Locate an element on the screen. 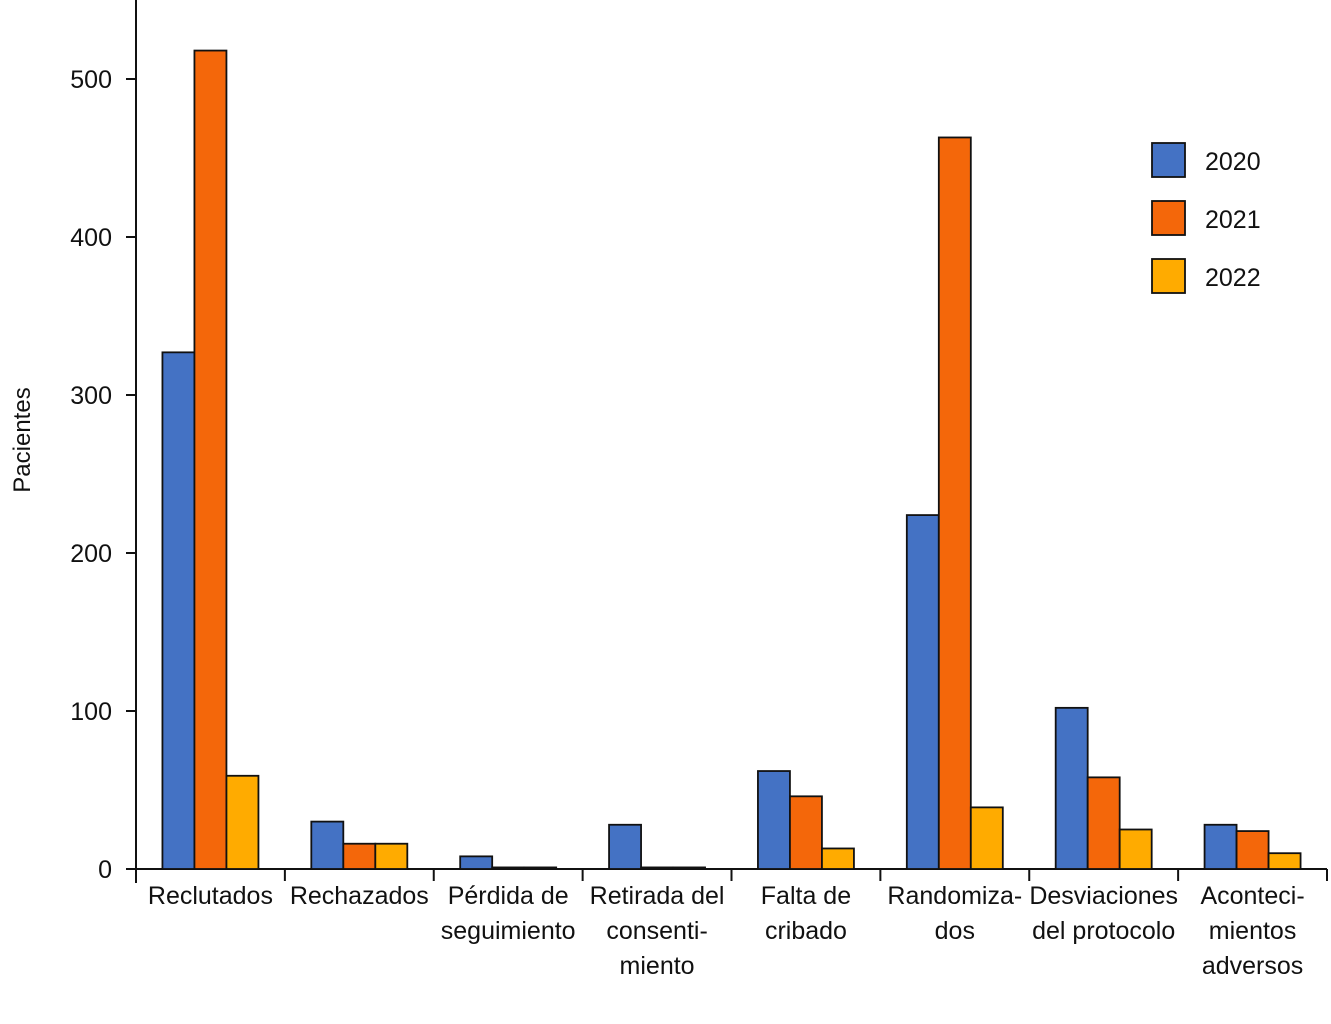 The height and width of the screenshot is (1024, 1331). x-category-label: Rechazados is located at coordinates (359, 896).